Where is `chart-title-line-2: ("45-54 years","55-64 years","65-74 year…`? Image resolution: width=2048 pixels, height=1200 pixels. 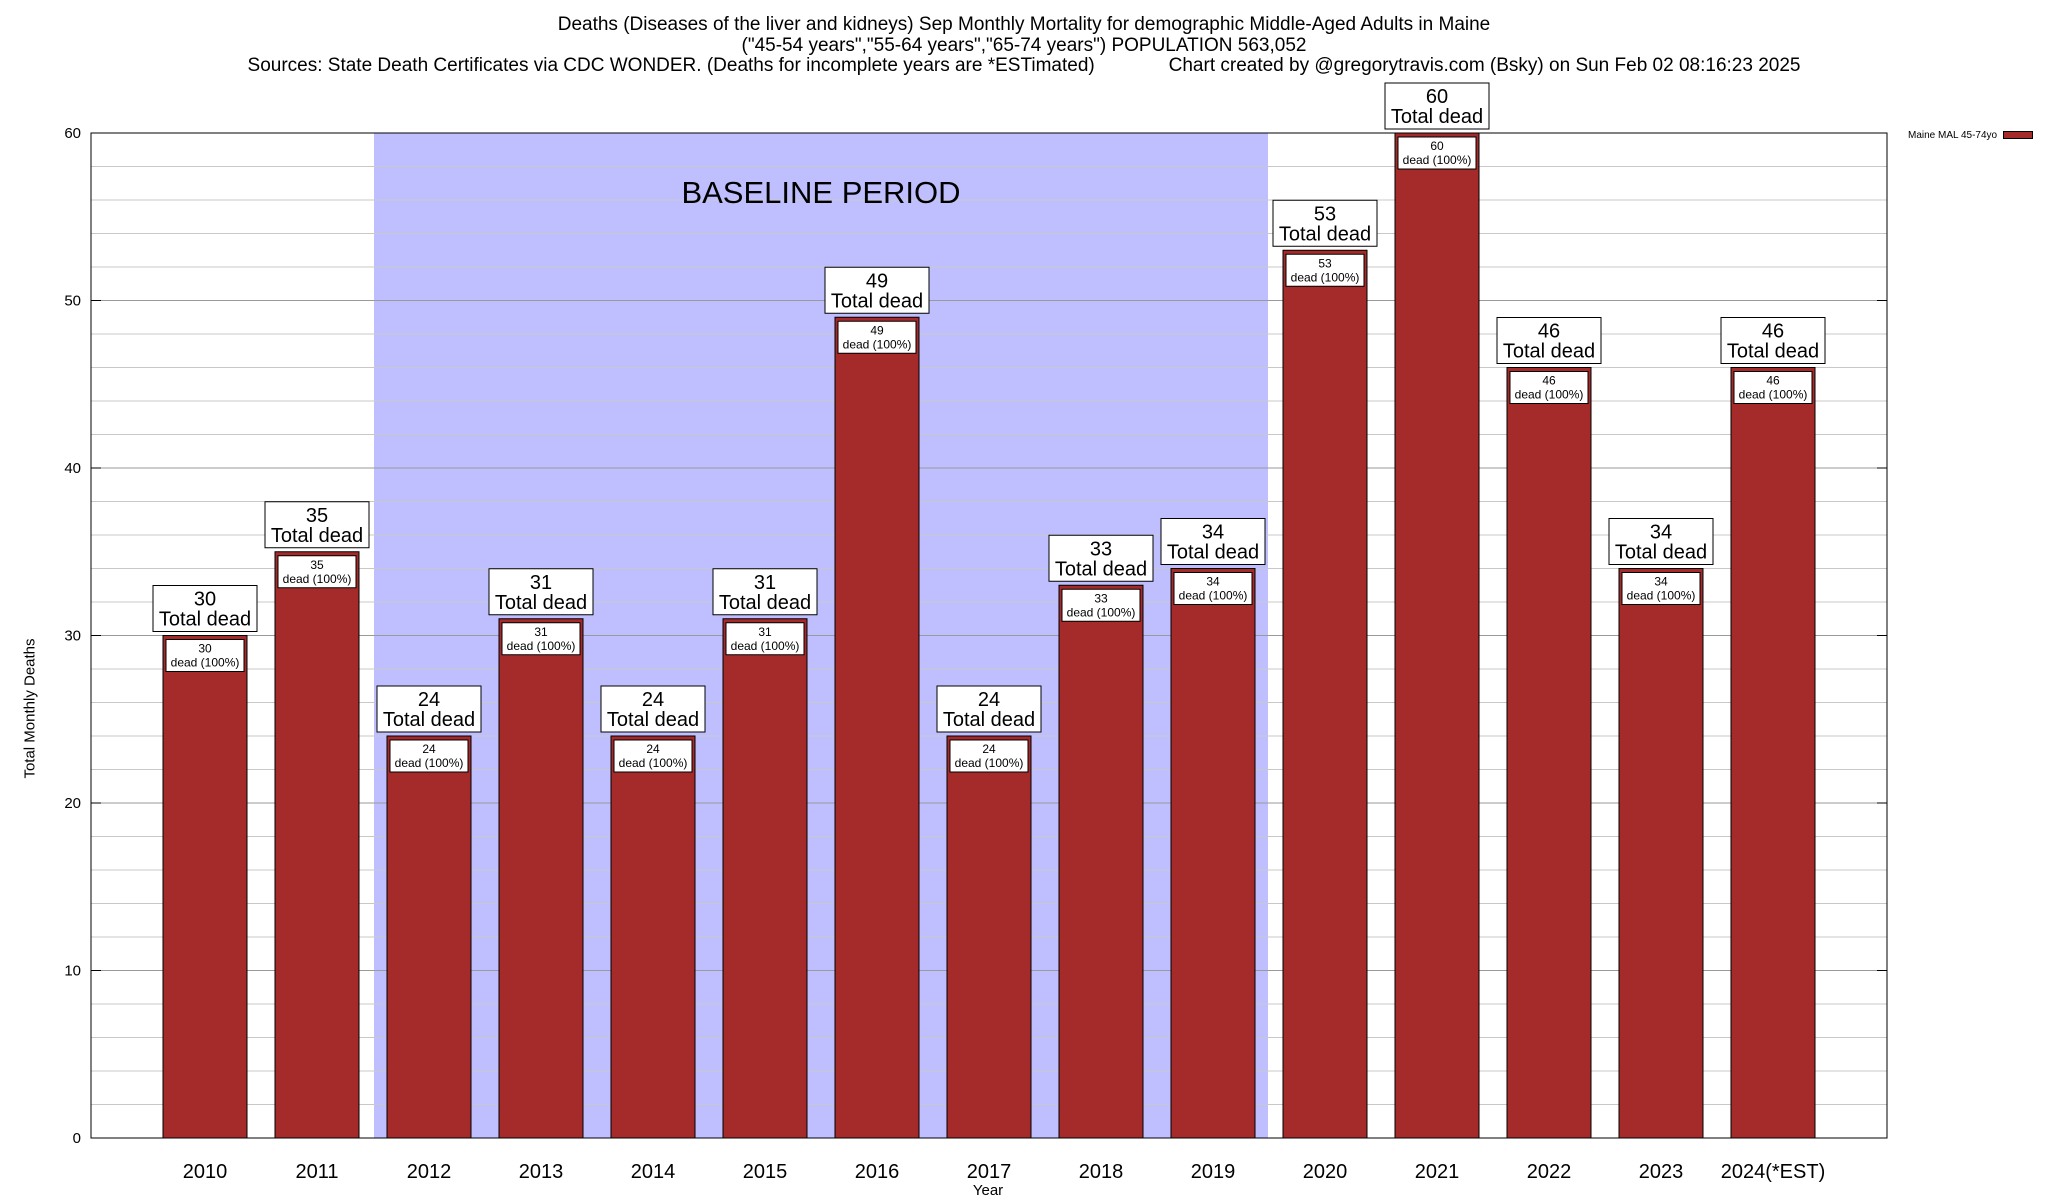 chart-title-line-2: ("45-54 years","55-64 years","65-74 year… is located at coordinates (1024, 45).